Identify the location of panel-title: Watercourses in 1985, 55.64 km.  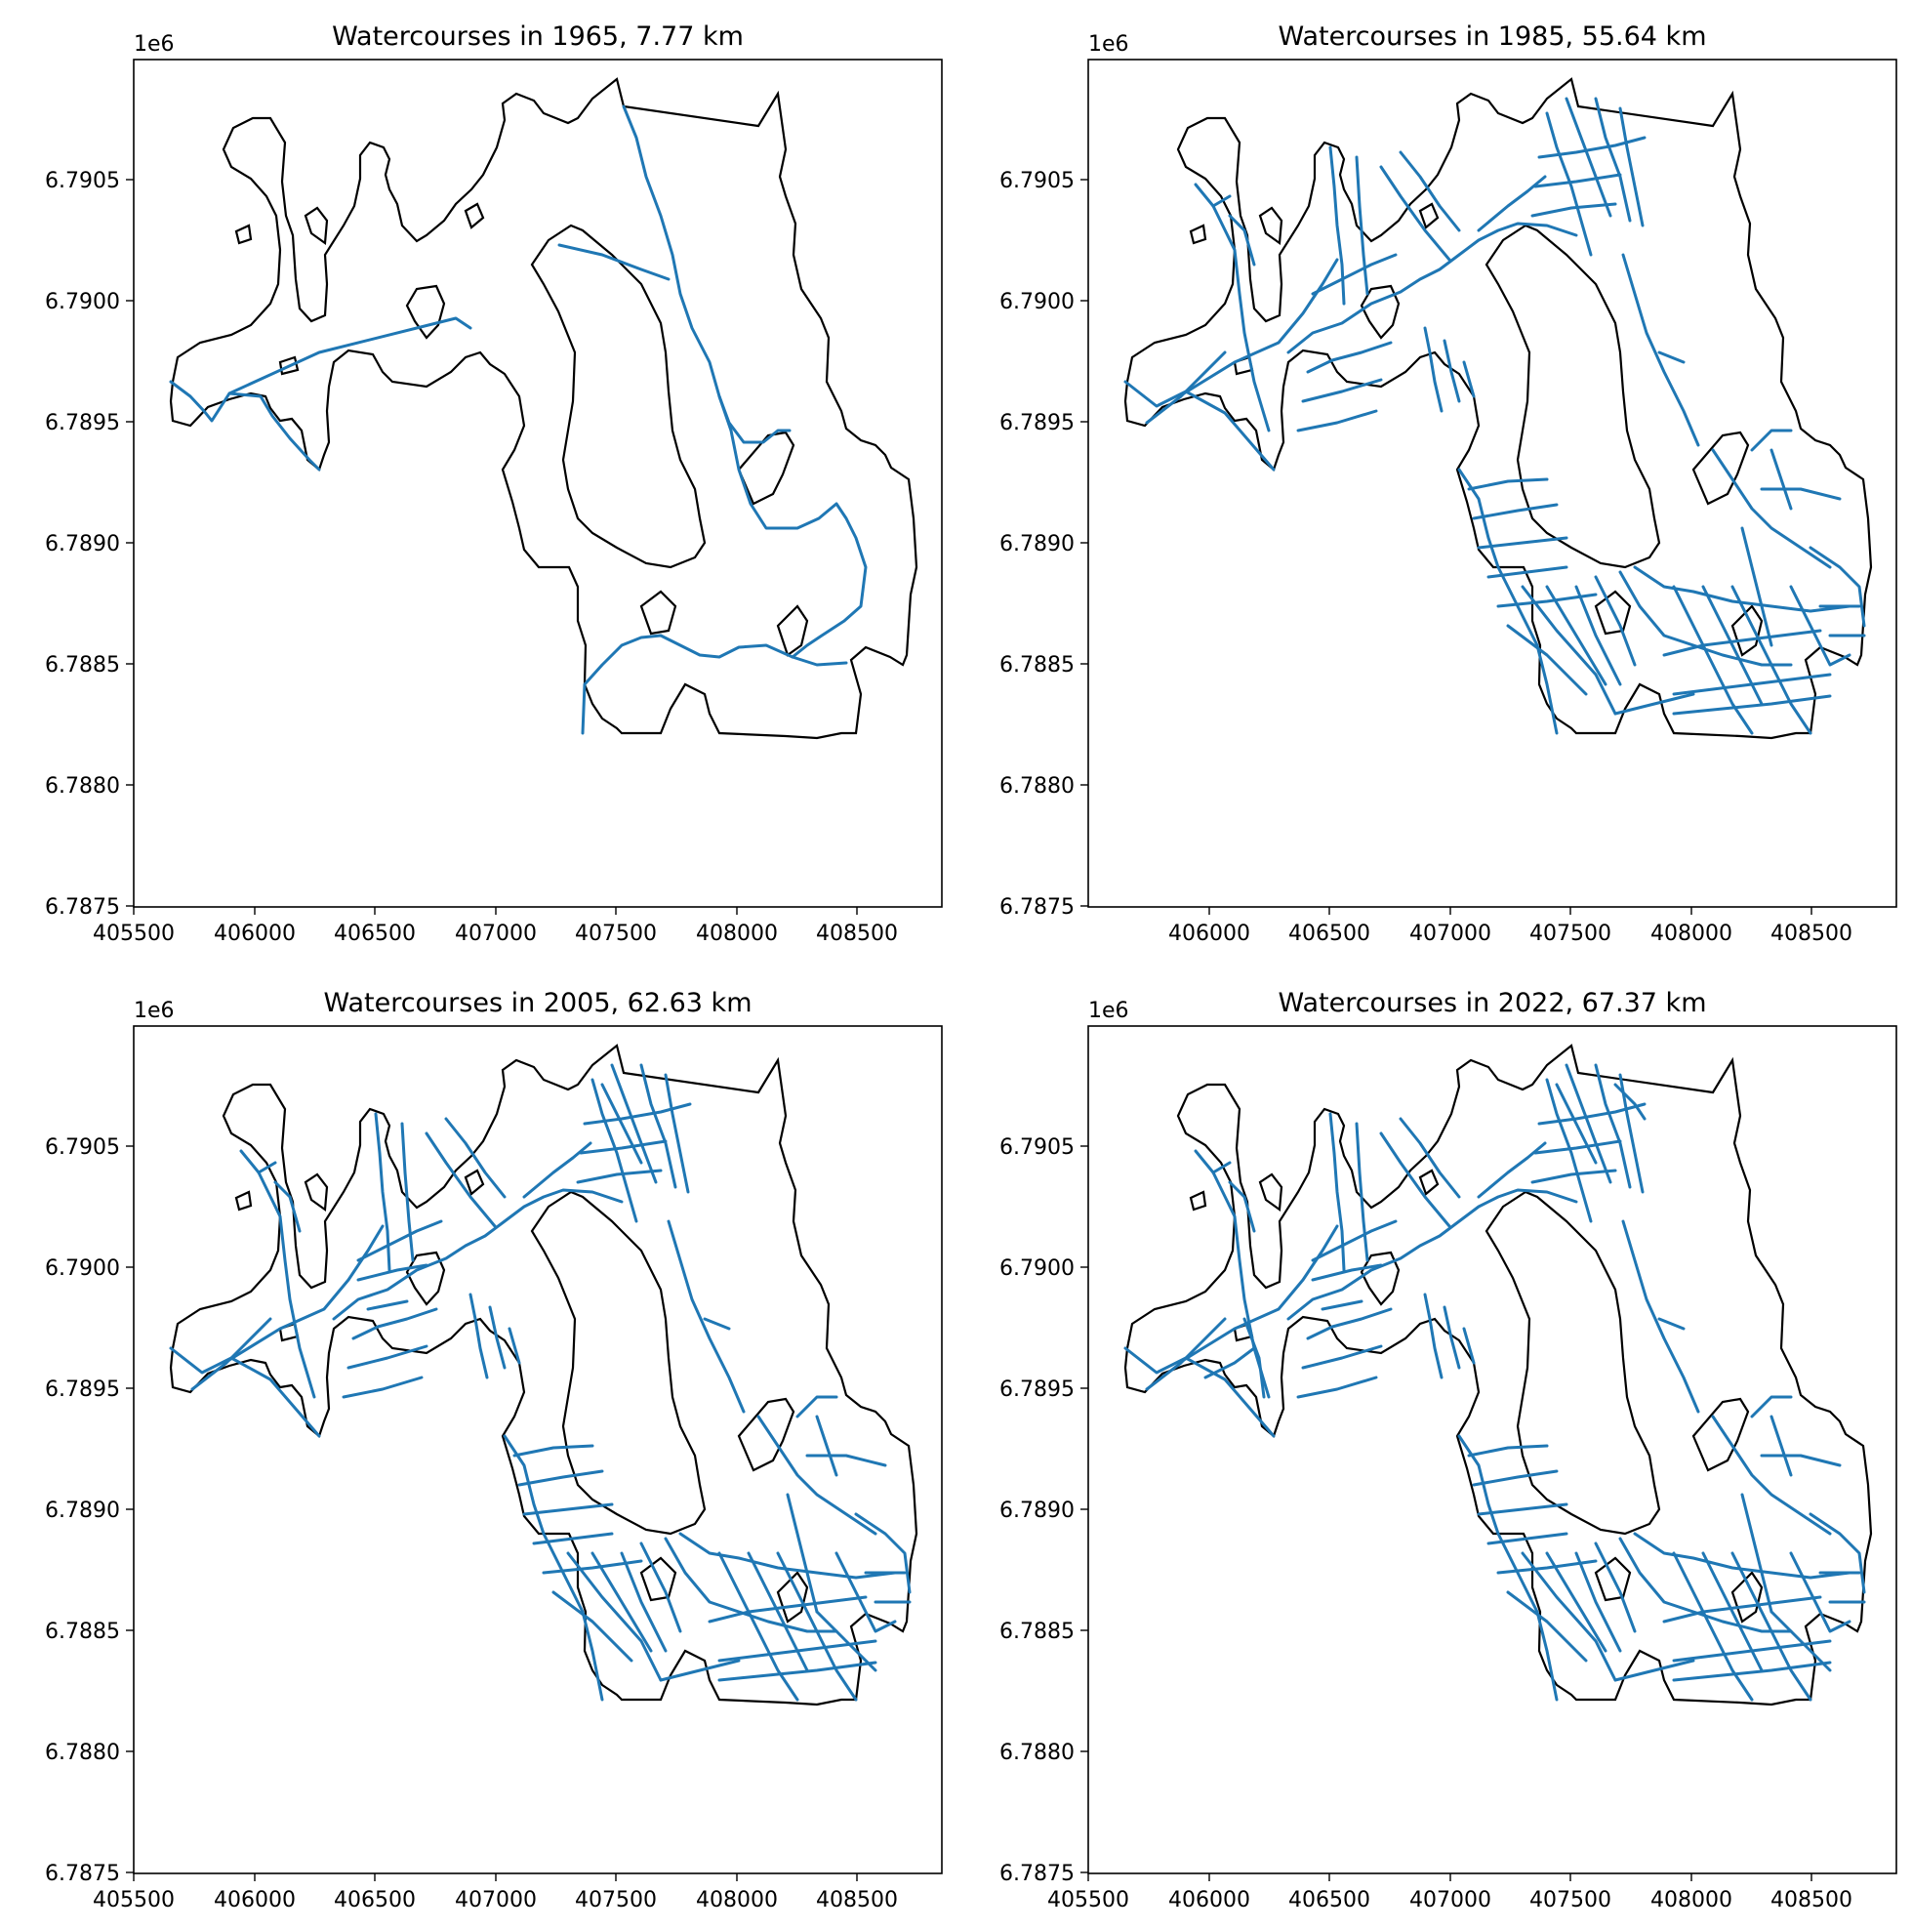
(1492, 36).